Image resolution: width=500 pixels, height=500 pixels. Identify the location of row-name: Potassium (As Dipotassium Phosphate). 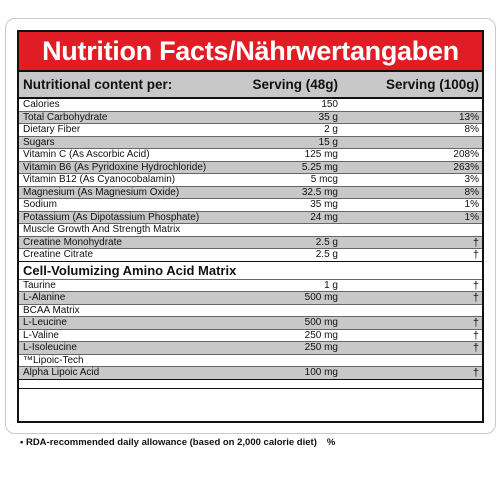
(111, 217).